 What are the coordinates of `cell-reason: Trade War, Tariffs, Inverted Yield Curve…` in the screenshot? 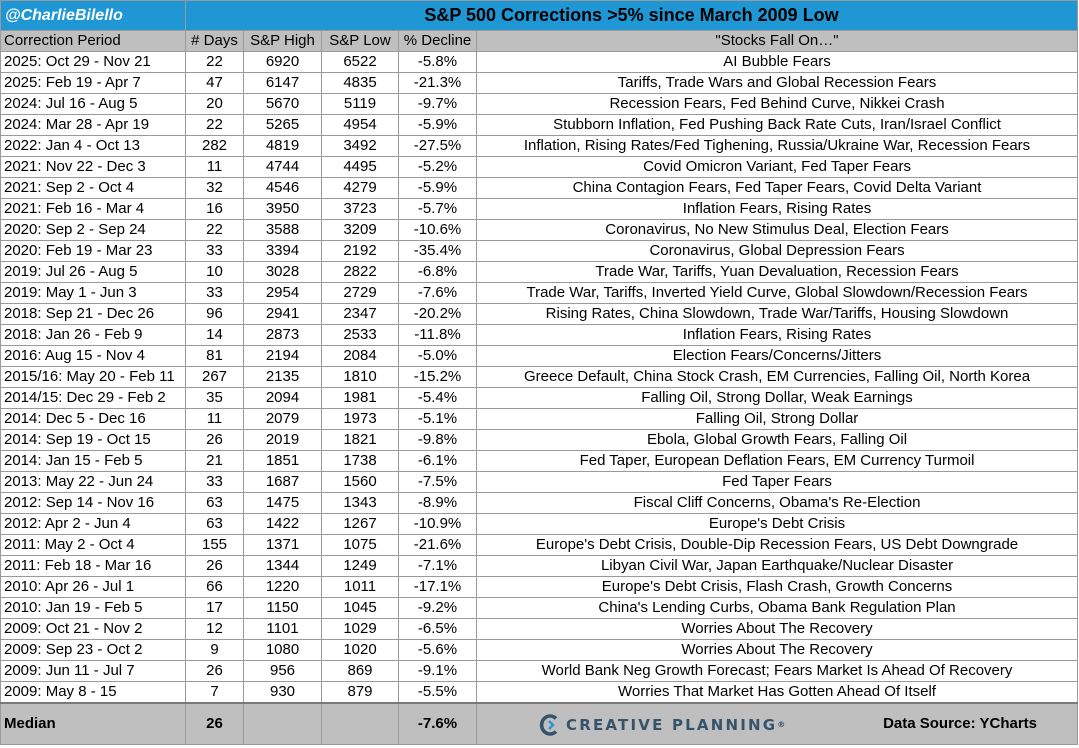 It's located at (777, 293).